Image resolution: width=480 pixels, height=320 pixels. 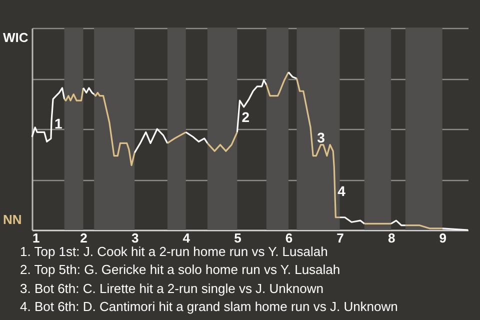 What do you see at coordinates (12, 219) in the screenshot?
I see `text: NN` at bounding box center [12, 219].